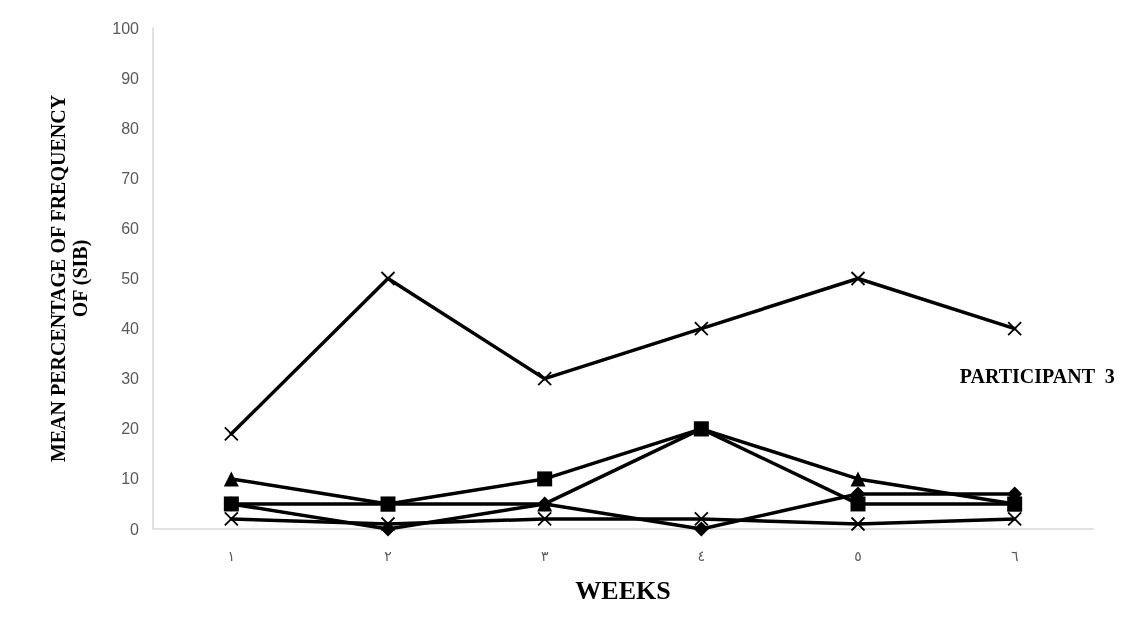  Describe the element at coordinates (130, 78) in the screenshot. I see `y-tick-label: 90` at that location.